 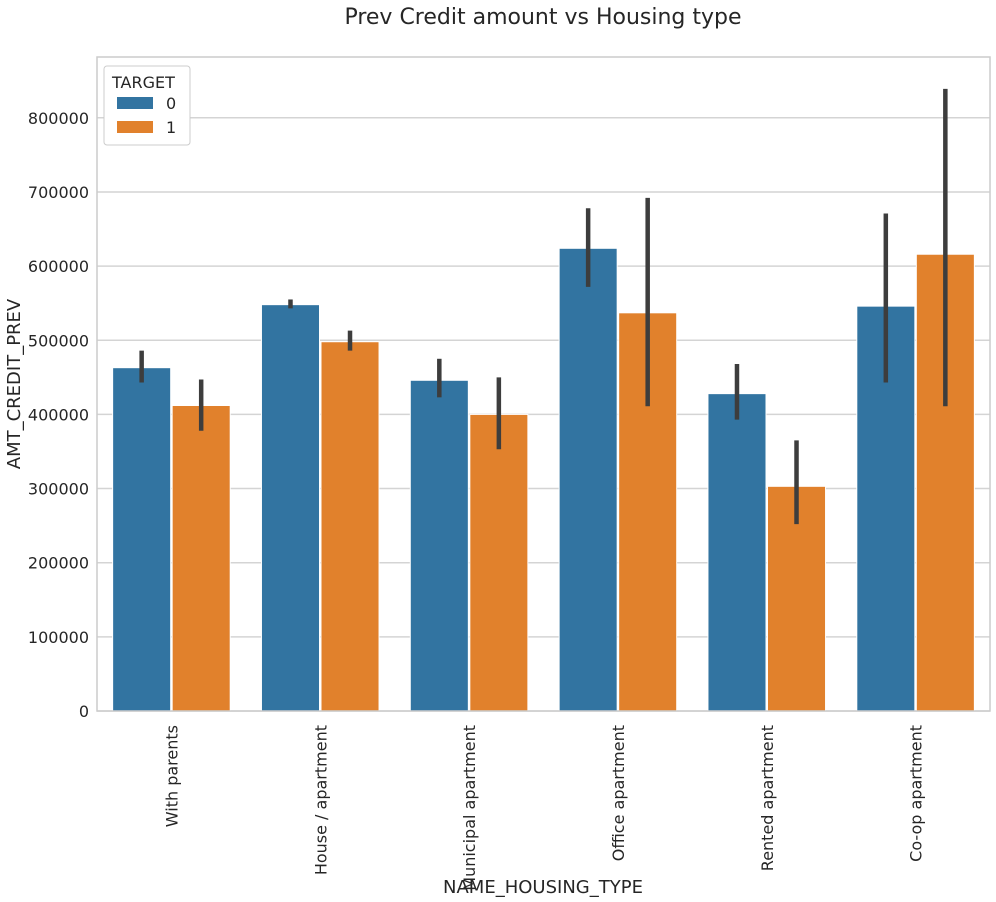 What do you see at coordinates (469, 808) in the screenshot?
I see `x-tick-label: Municipal apartment` at bounding box center [469, 808].